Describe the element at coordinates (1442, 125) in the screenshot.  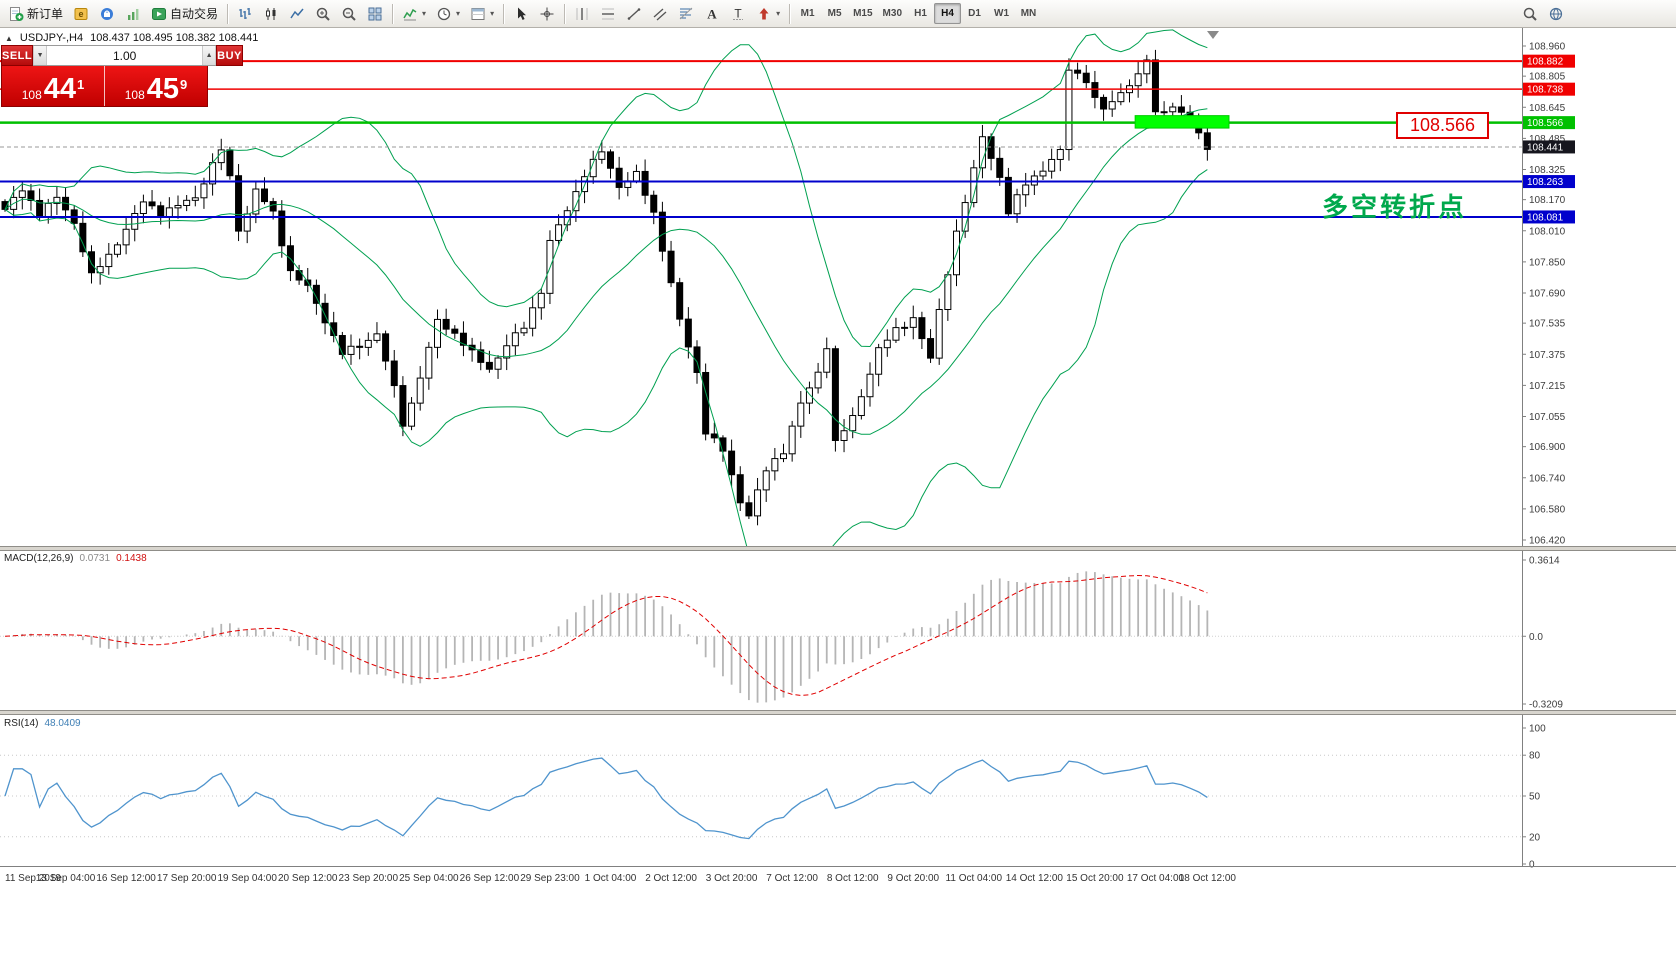
I see `price-callout-box: 108.566` at that location.